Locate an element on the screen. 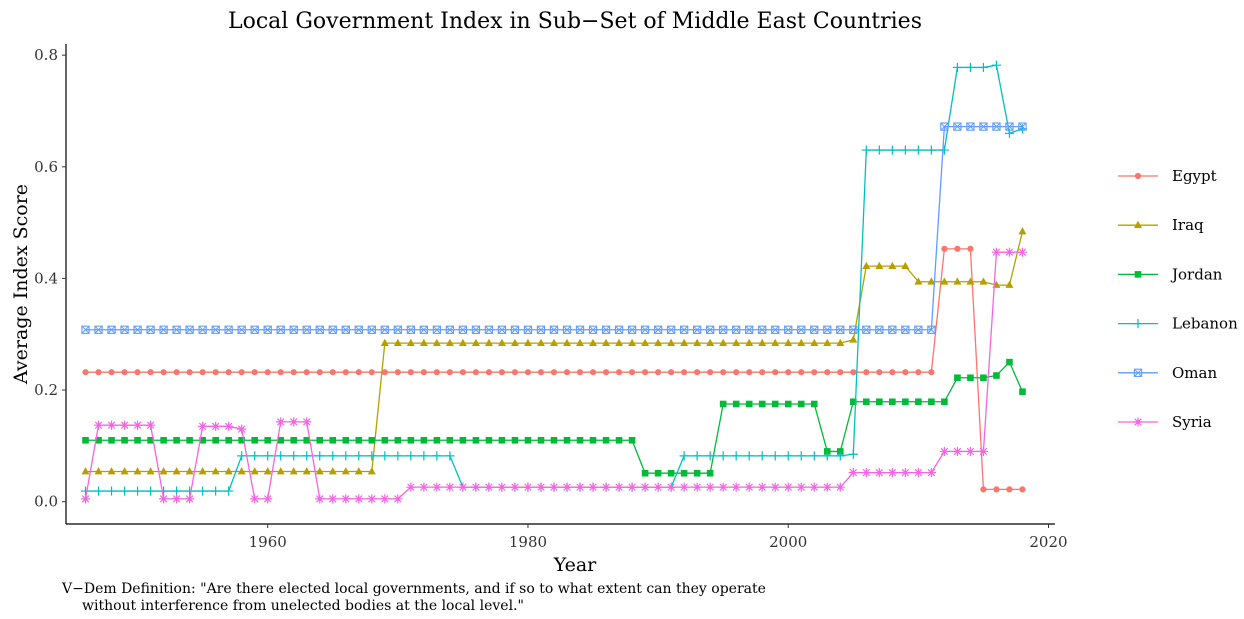 The image size is (1244, 619). legend-item-iraq: Iraq is located at coordinates (1161, 225).